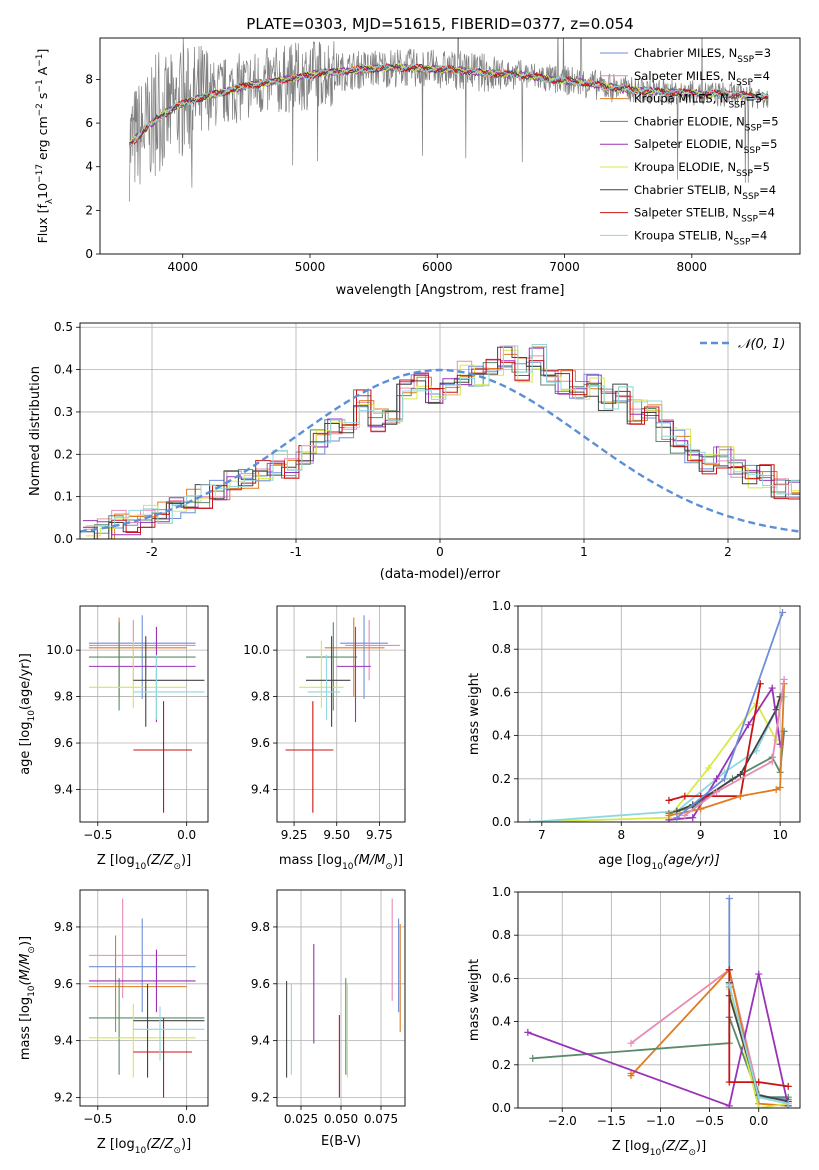  I want to click on y-axis-label-part: 10, so click(42, 191).